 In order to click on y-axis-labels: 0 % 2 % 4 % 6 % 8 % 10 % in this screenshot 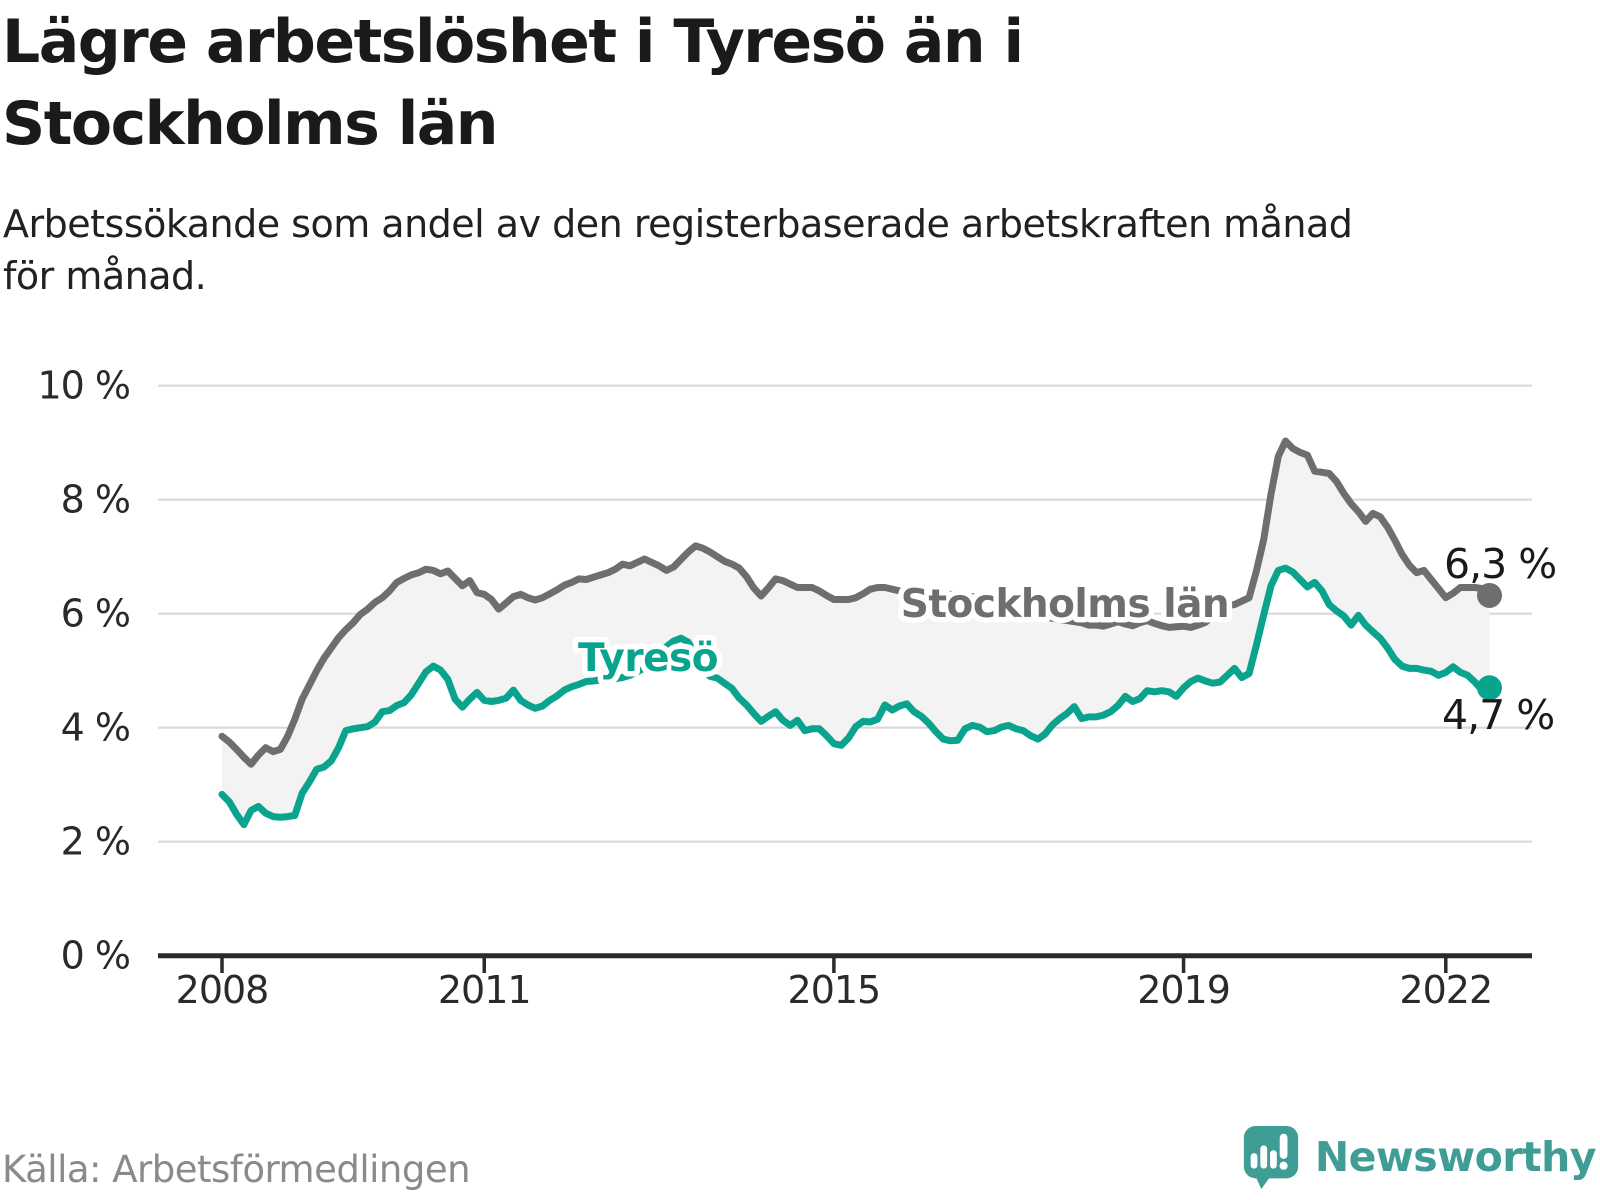, I will do `click(84, 671)`.